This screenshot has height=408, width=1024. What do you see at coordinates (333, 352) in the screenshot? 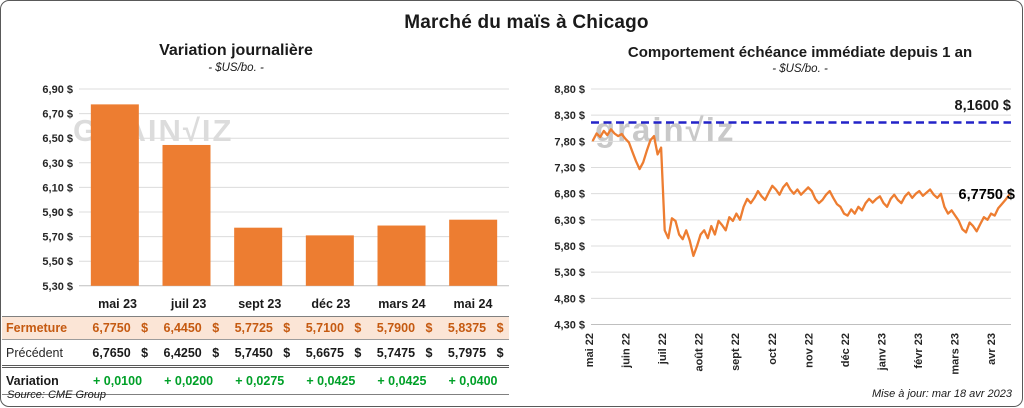
I see `cell-precedent: 5,6675 $` at bounding box center [333, 352].